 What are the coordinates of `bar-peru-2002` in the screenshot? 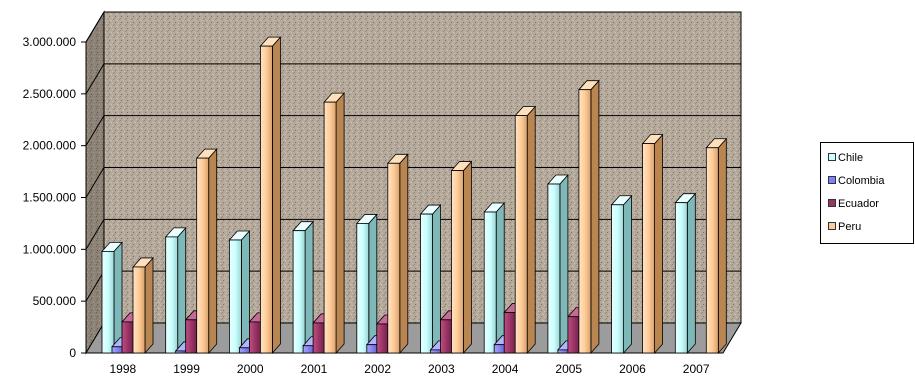 It's located at (397, 254).